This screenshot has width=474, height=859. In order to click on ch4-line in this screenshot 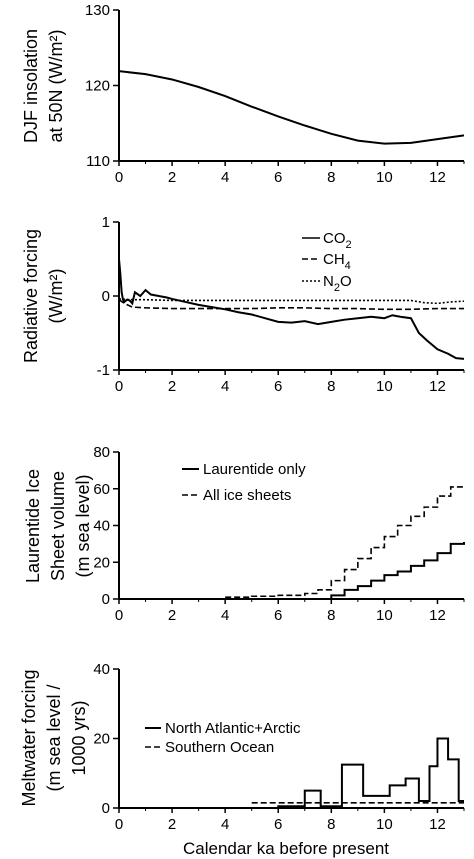, I will do `click(291, 305)`.